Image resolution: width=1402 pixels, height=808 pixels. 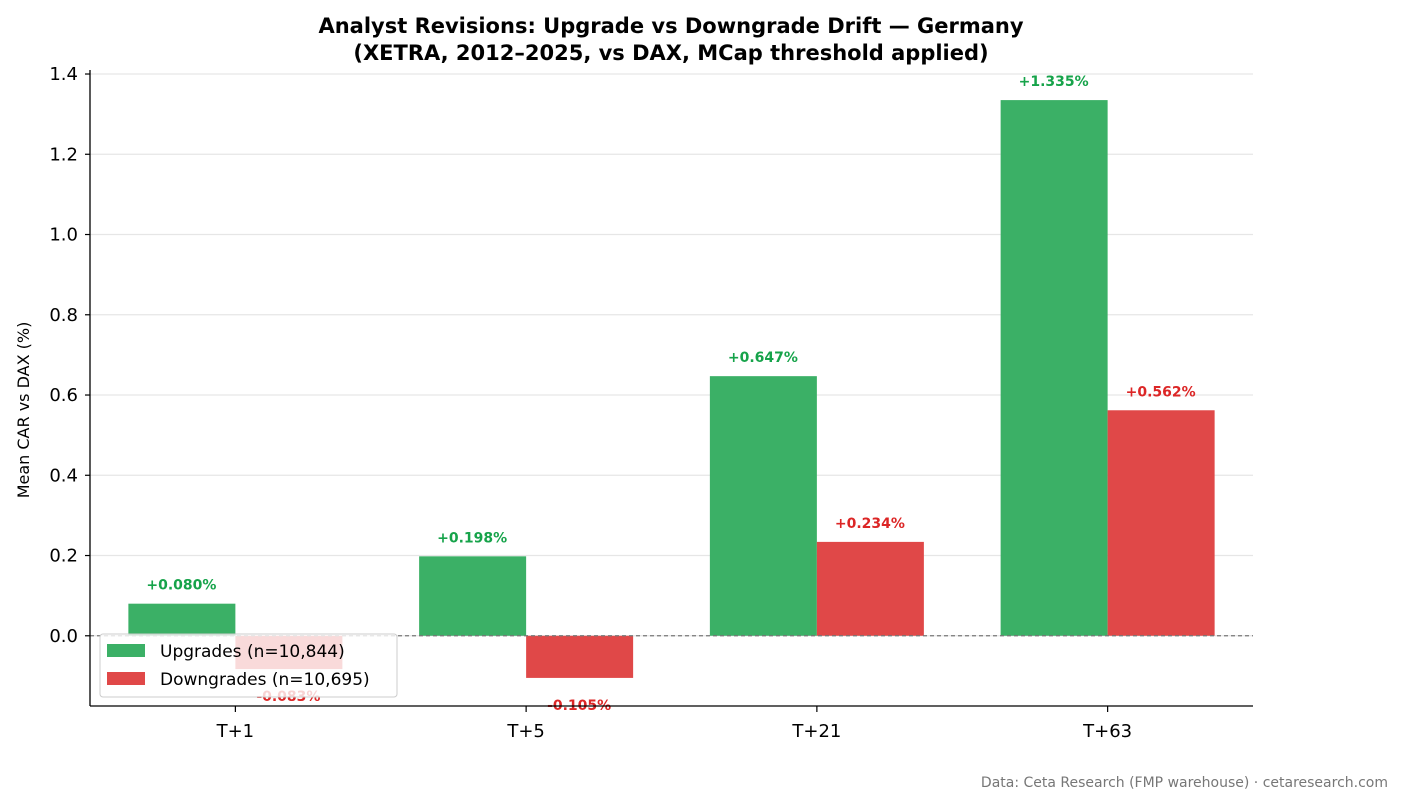 What do you see at coordinates (63, 315) in the screenshot?
I see `y-tick-label: 0.8` at bounding box center [63, 315].